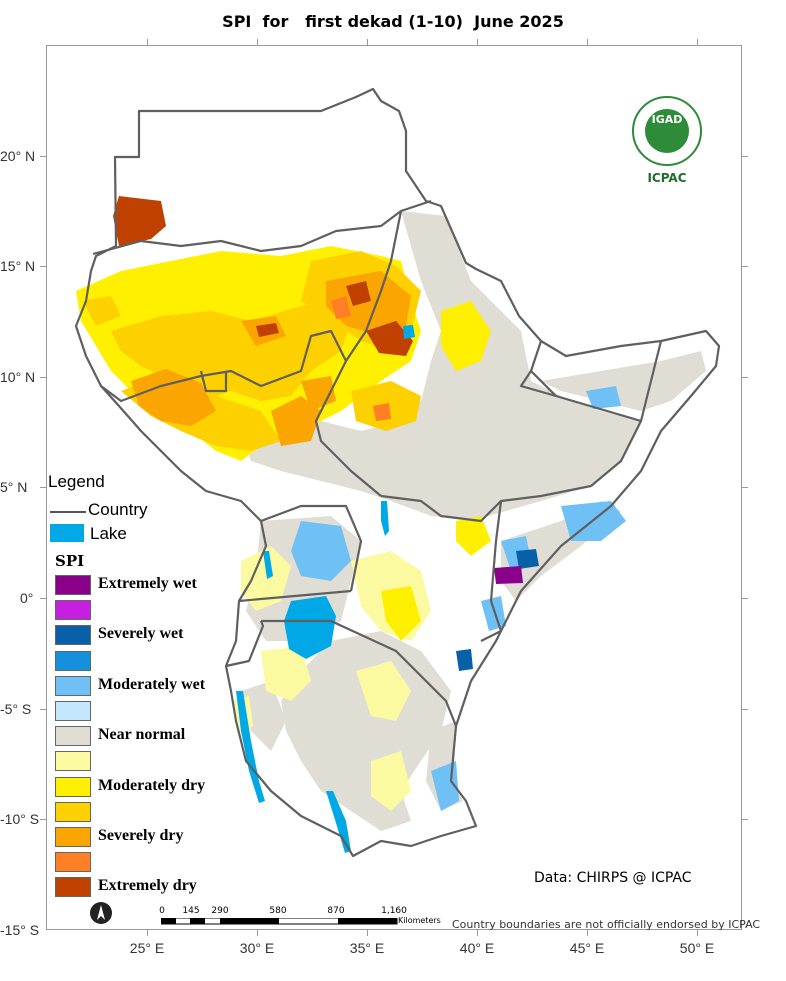 This screenshot has height=981, width=786. Describe the element at coordinates (667, 178) in the screenshot. I see `logo-icpac-text: ICPAC` at that location.